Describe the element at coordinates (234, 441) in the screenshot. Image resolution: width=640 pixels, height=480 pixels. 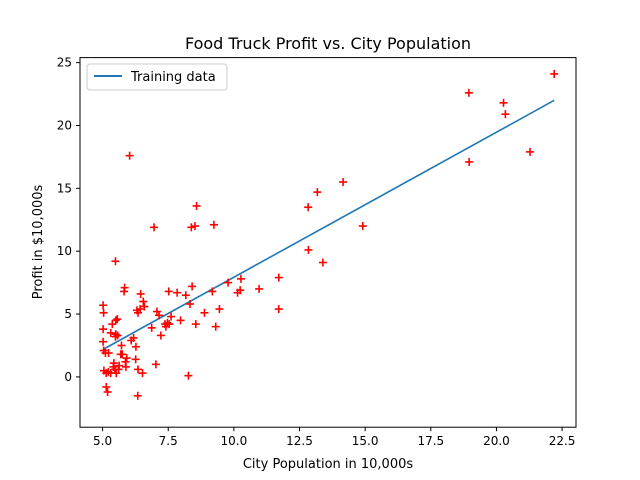
I see `x-tick-label: 10.0` at that location.